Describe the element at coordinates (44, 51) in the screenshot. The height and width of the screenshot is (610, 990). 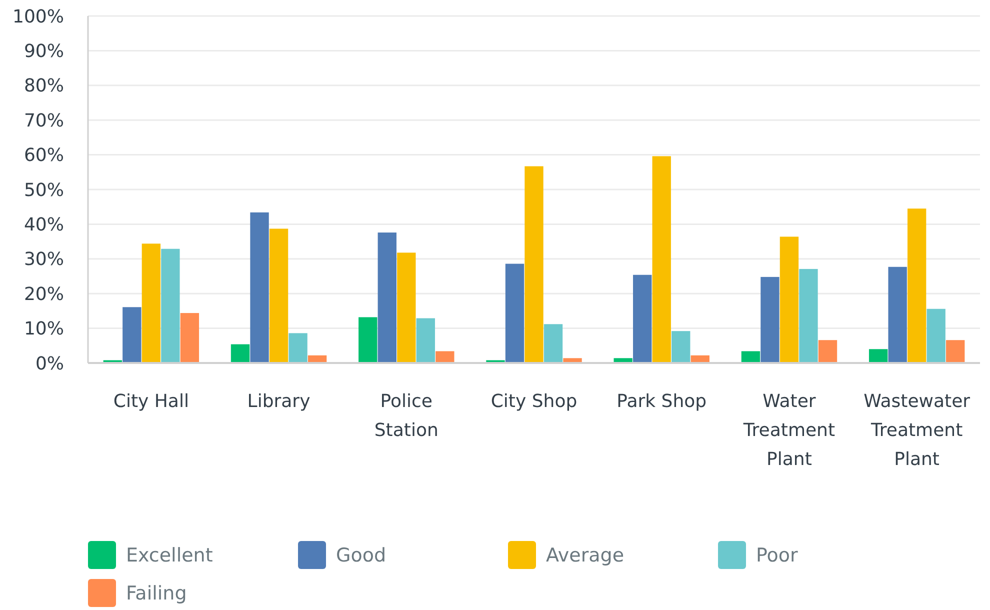
I see `y-tick-label: 90%` at that location.